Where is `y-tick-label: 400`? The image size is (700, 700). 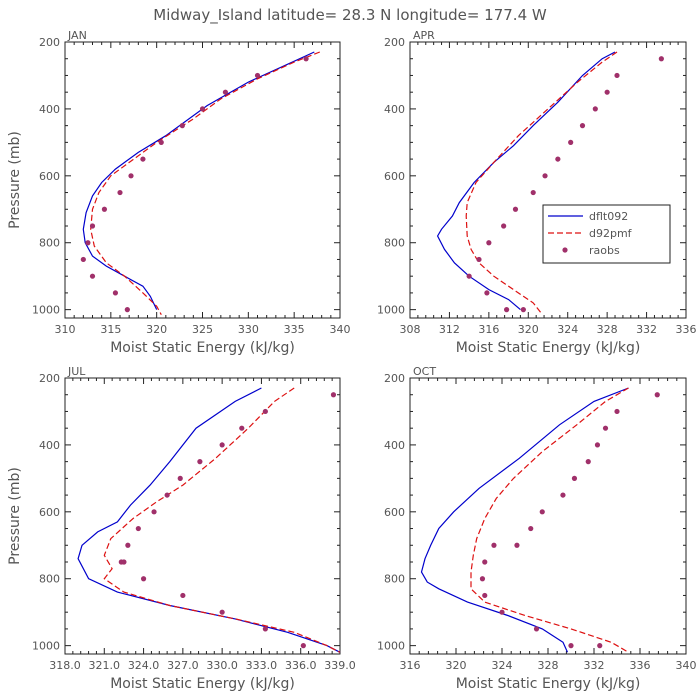
y-tick-label: 400 is located at coordinates (49, 109).